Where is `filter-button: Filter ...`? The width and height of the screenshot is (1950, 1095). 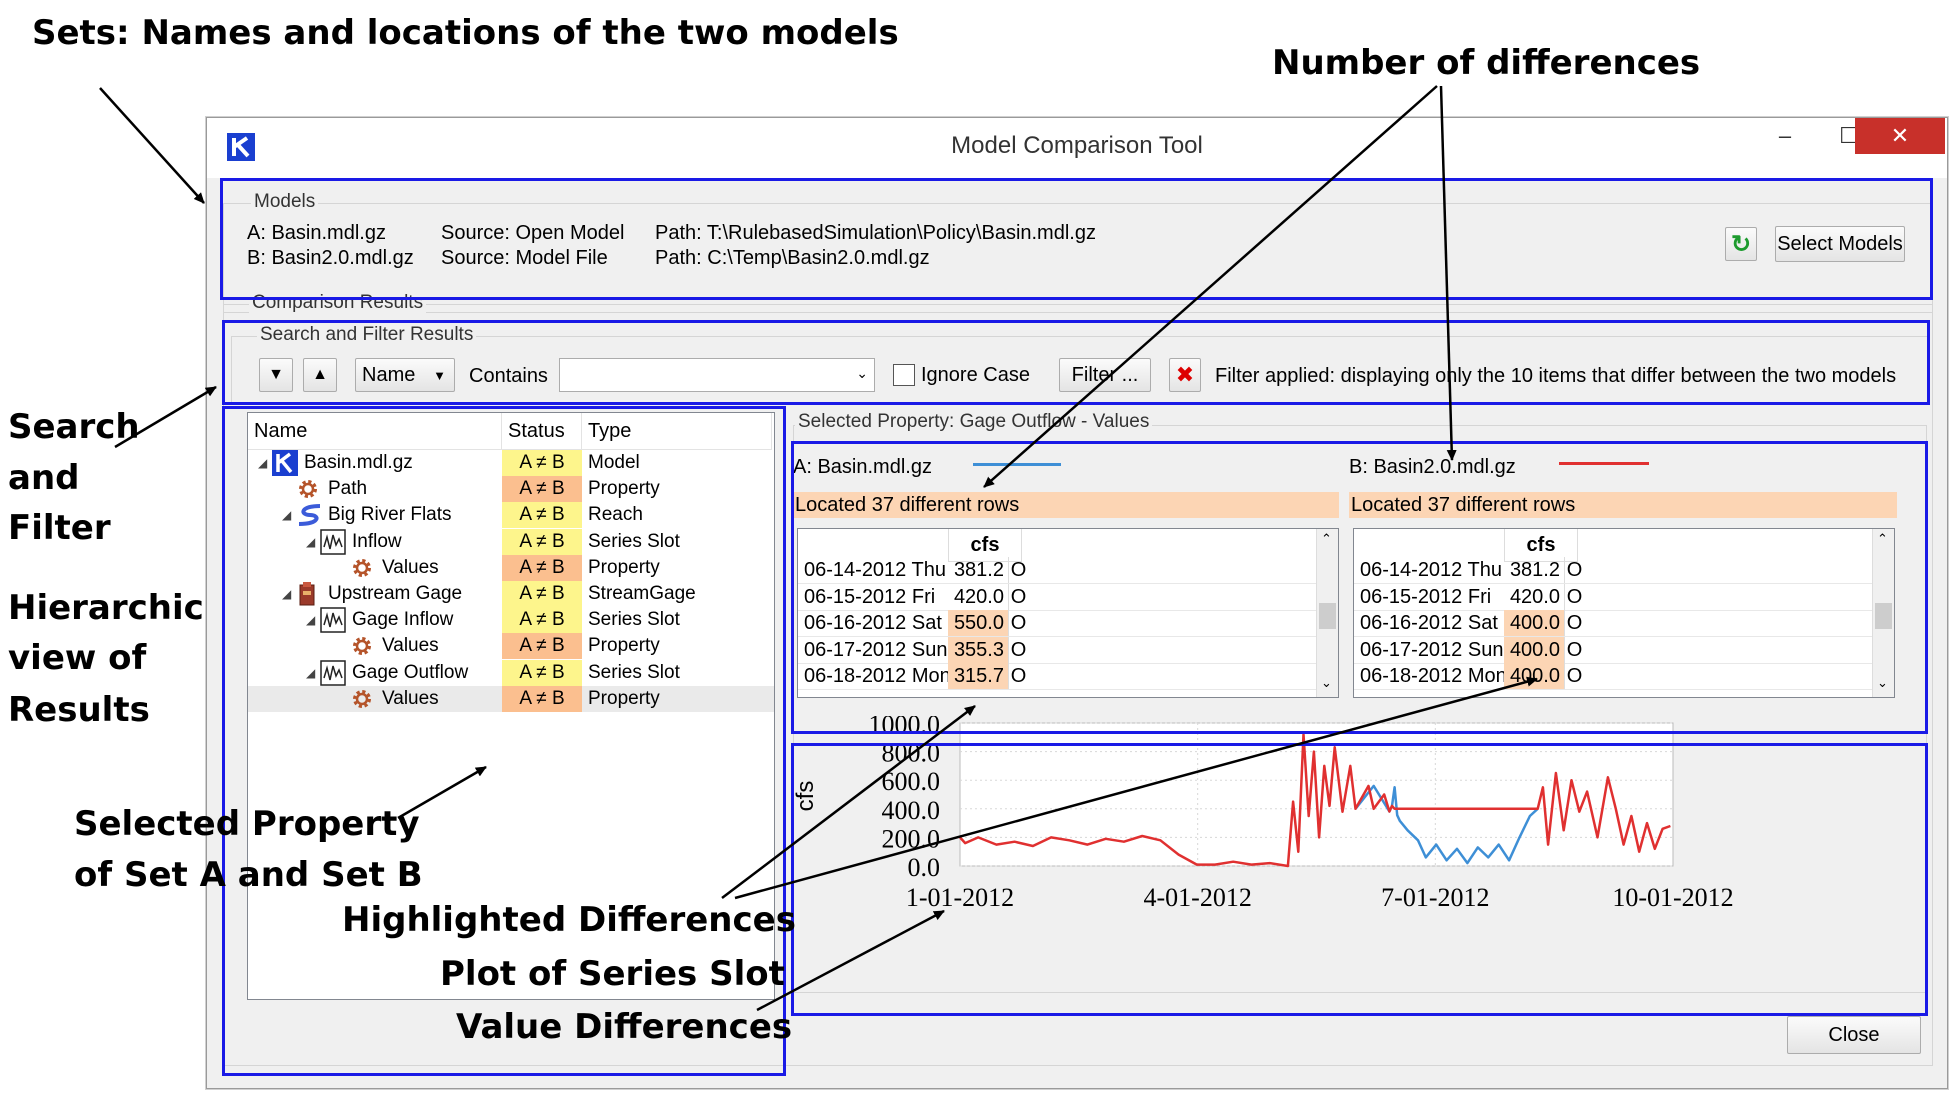
filter-button: Filter ... is located at coordinates (1105, 375).